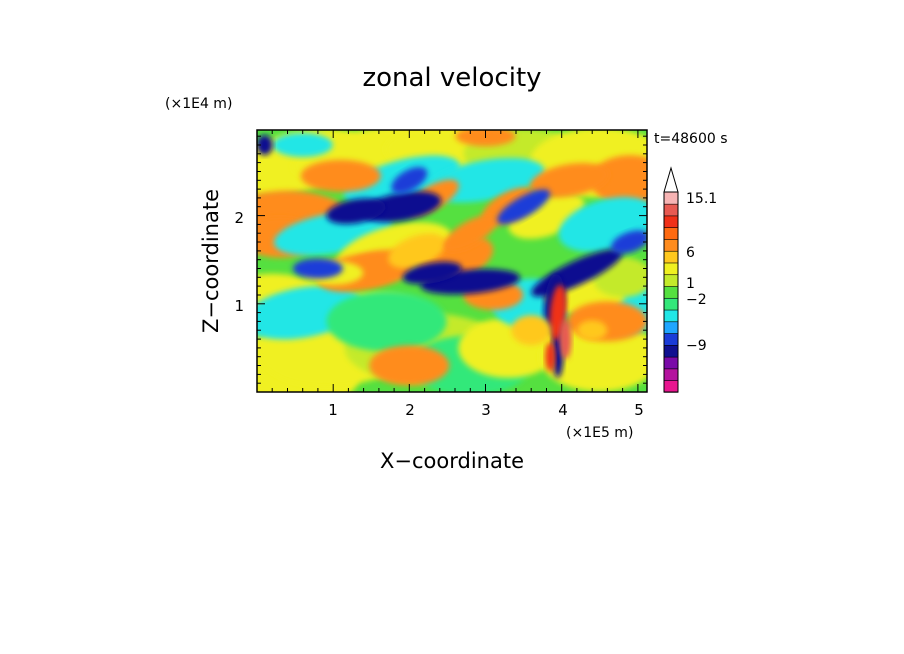 The image size is (904, 654). I want to click on colorbar, so click(671, 279).